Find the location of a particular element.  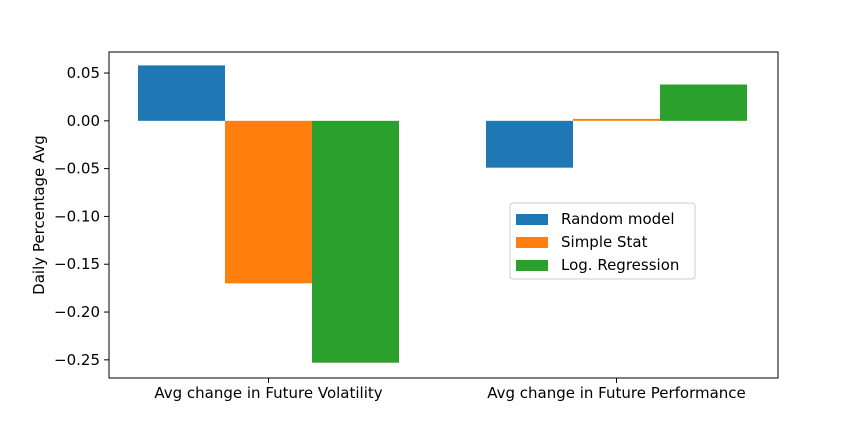

legend-label: Random model is located at coordinates (618, 219).